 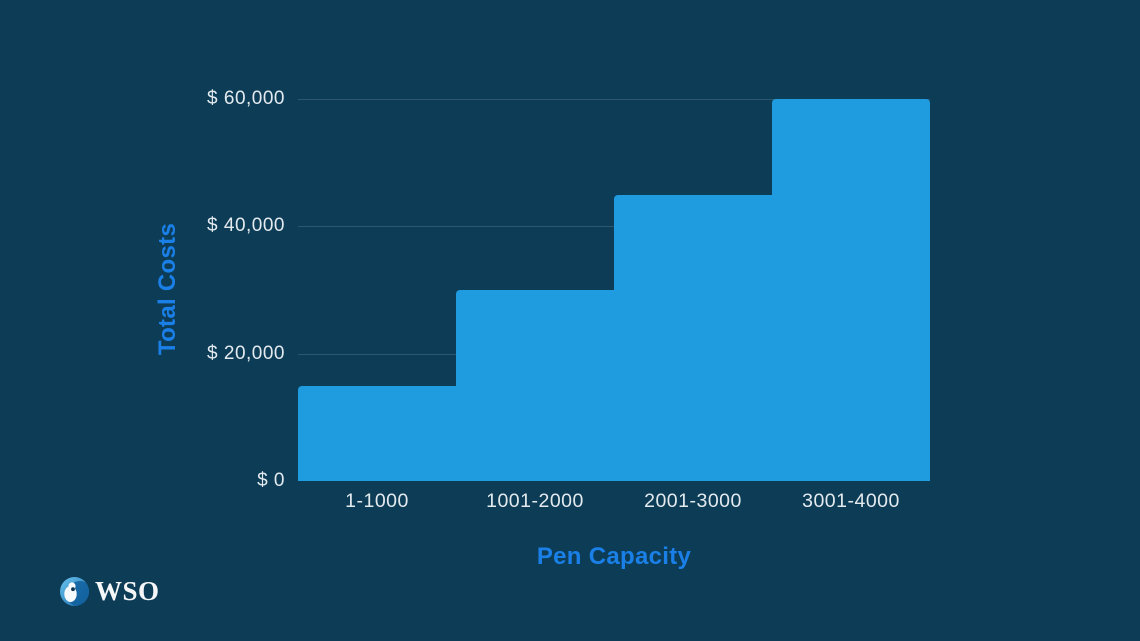 What do you see at coordinates (127, 591) in the screenshot?
I see `wso-logo-text: WSO` at bounding box center [127, 591].